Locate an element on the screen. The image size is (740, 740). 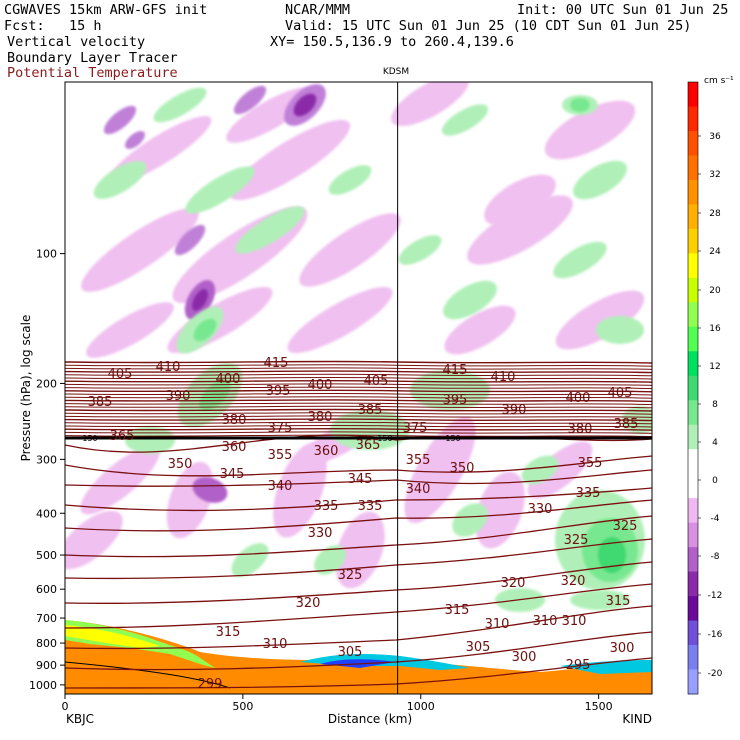
y-tick-label: 100 is located at coordinates (46, 254).